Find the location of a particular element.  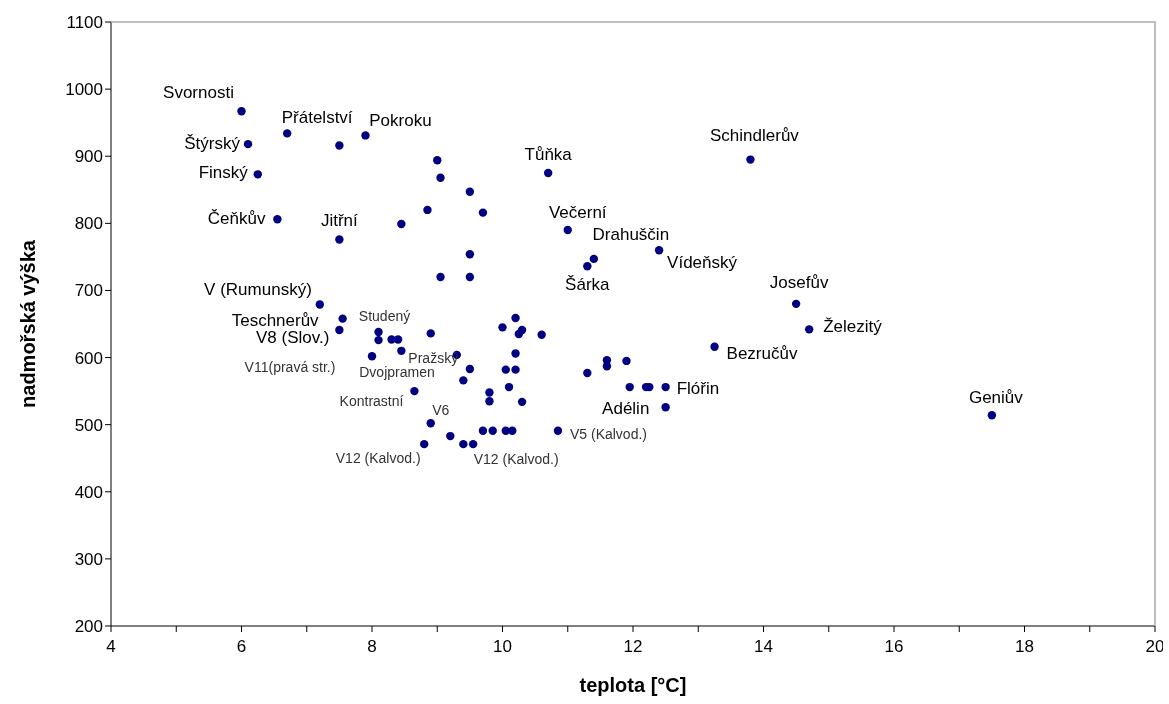

x-tick-label: 6 is located at coordinates (241, 647).